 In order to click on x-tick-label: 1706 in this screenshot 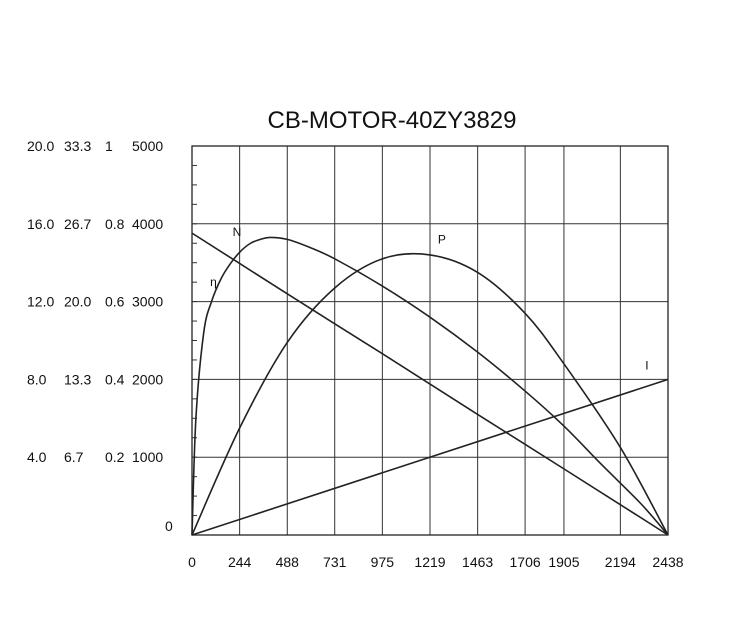, I will do `click(525, 562)`.